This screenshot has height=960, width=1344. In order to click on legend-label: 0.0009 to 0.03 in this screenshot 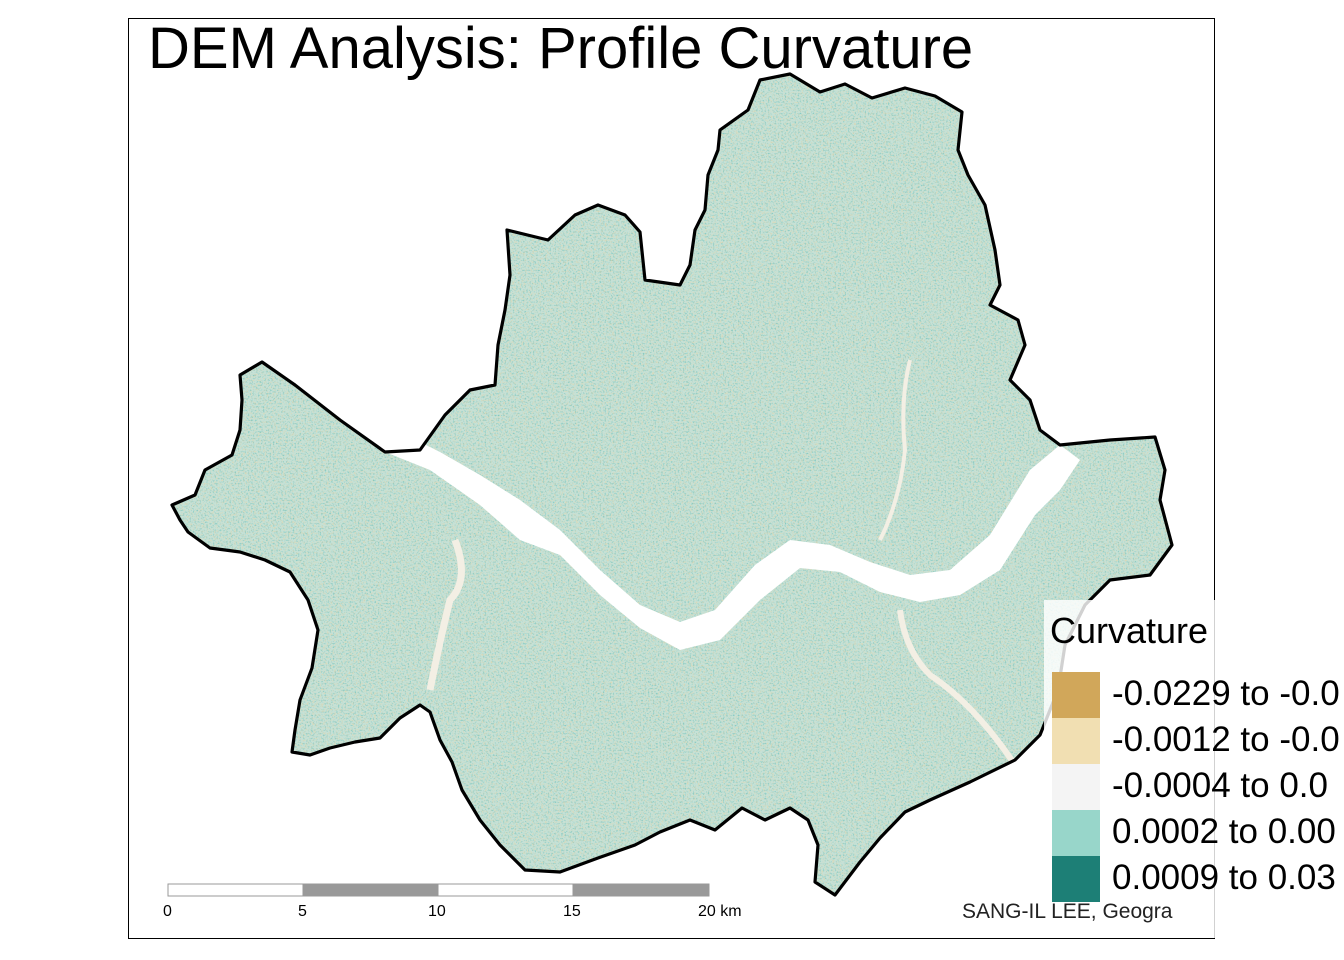, I will do `click(1224, 877)`.